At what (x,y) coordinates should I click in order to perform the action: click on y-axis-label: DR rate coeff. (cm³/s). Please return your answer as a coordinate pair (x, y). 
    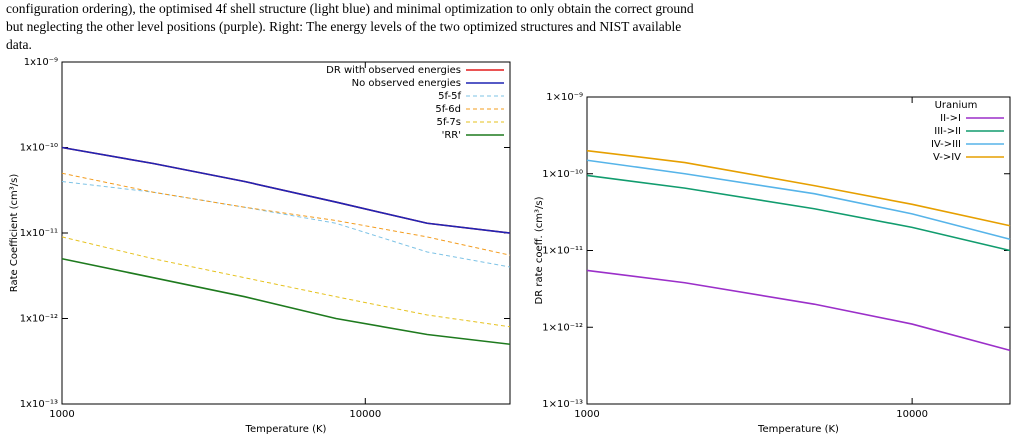
    Looking at the image, I should click on (539, 250).